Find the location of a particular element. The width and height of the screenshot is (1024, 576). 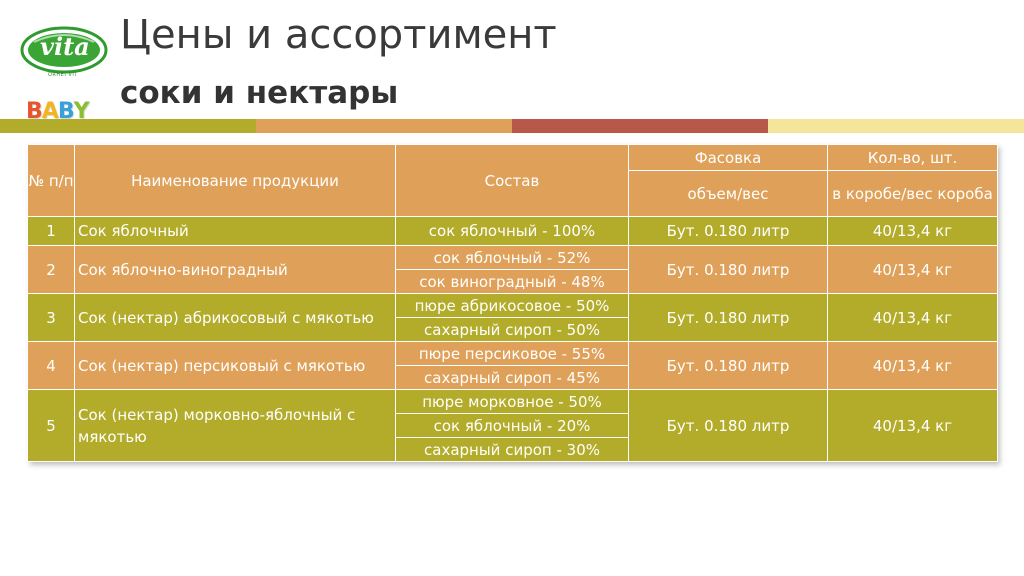

row-name: Сок яблочный is located at coordinates (235, 231).